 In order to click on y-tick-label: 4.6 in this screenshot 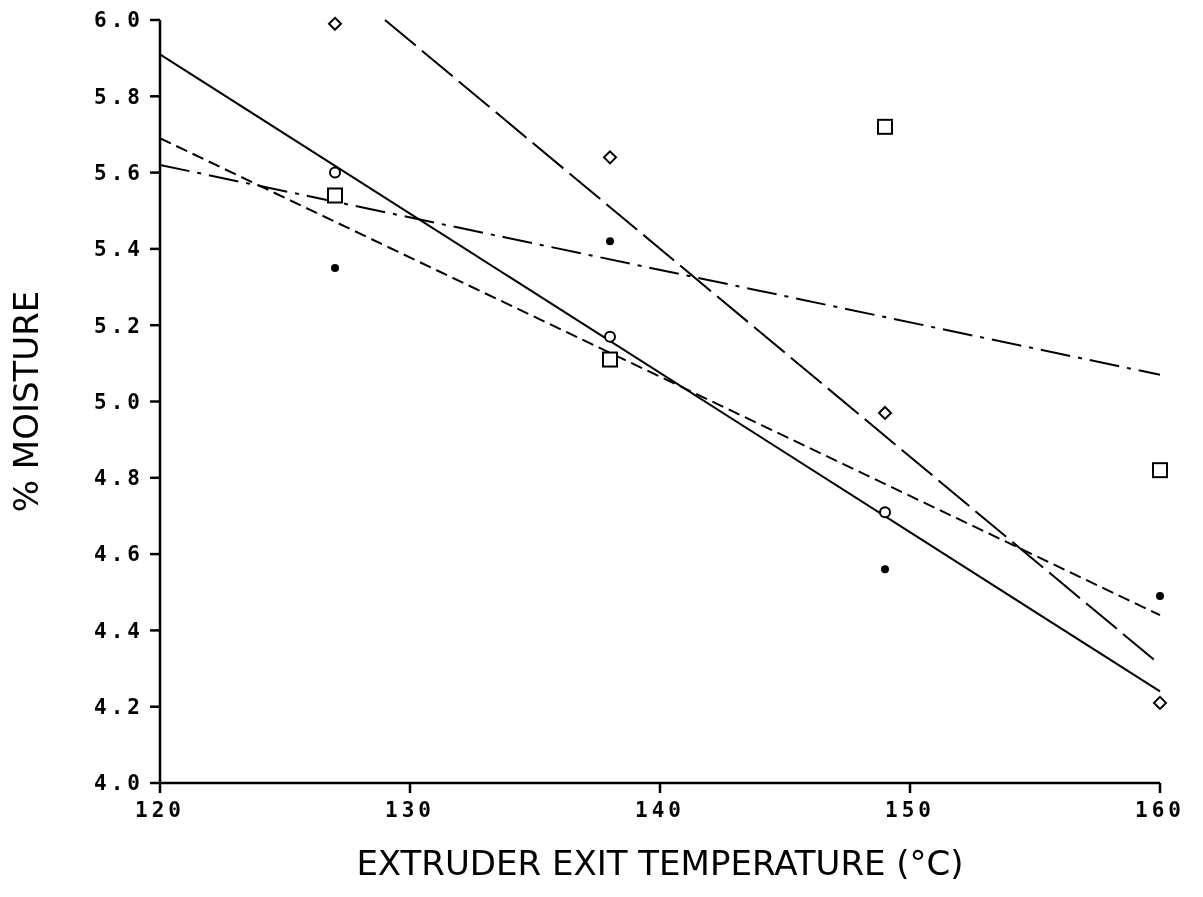, I will do `click(119, 554)`.